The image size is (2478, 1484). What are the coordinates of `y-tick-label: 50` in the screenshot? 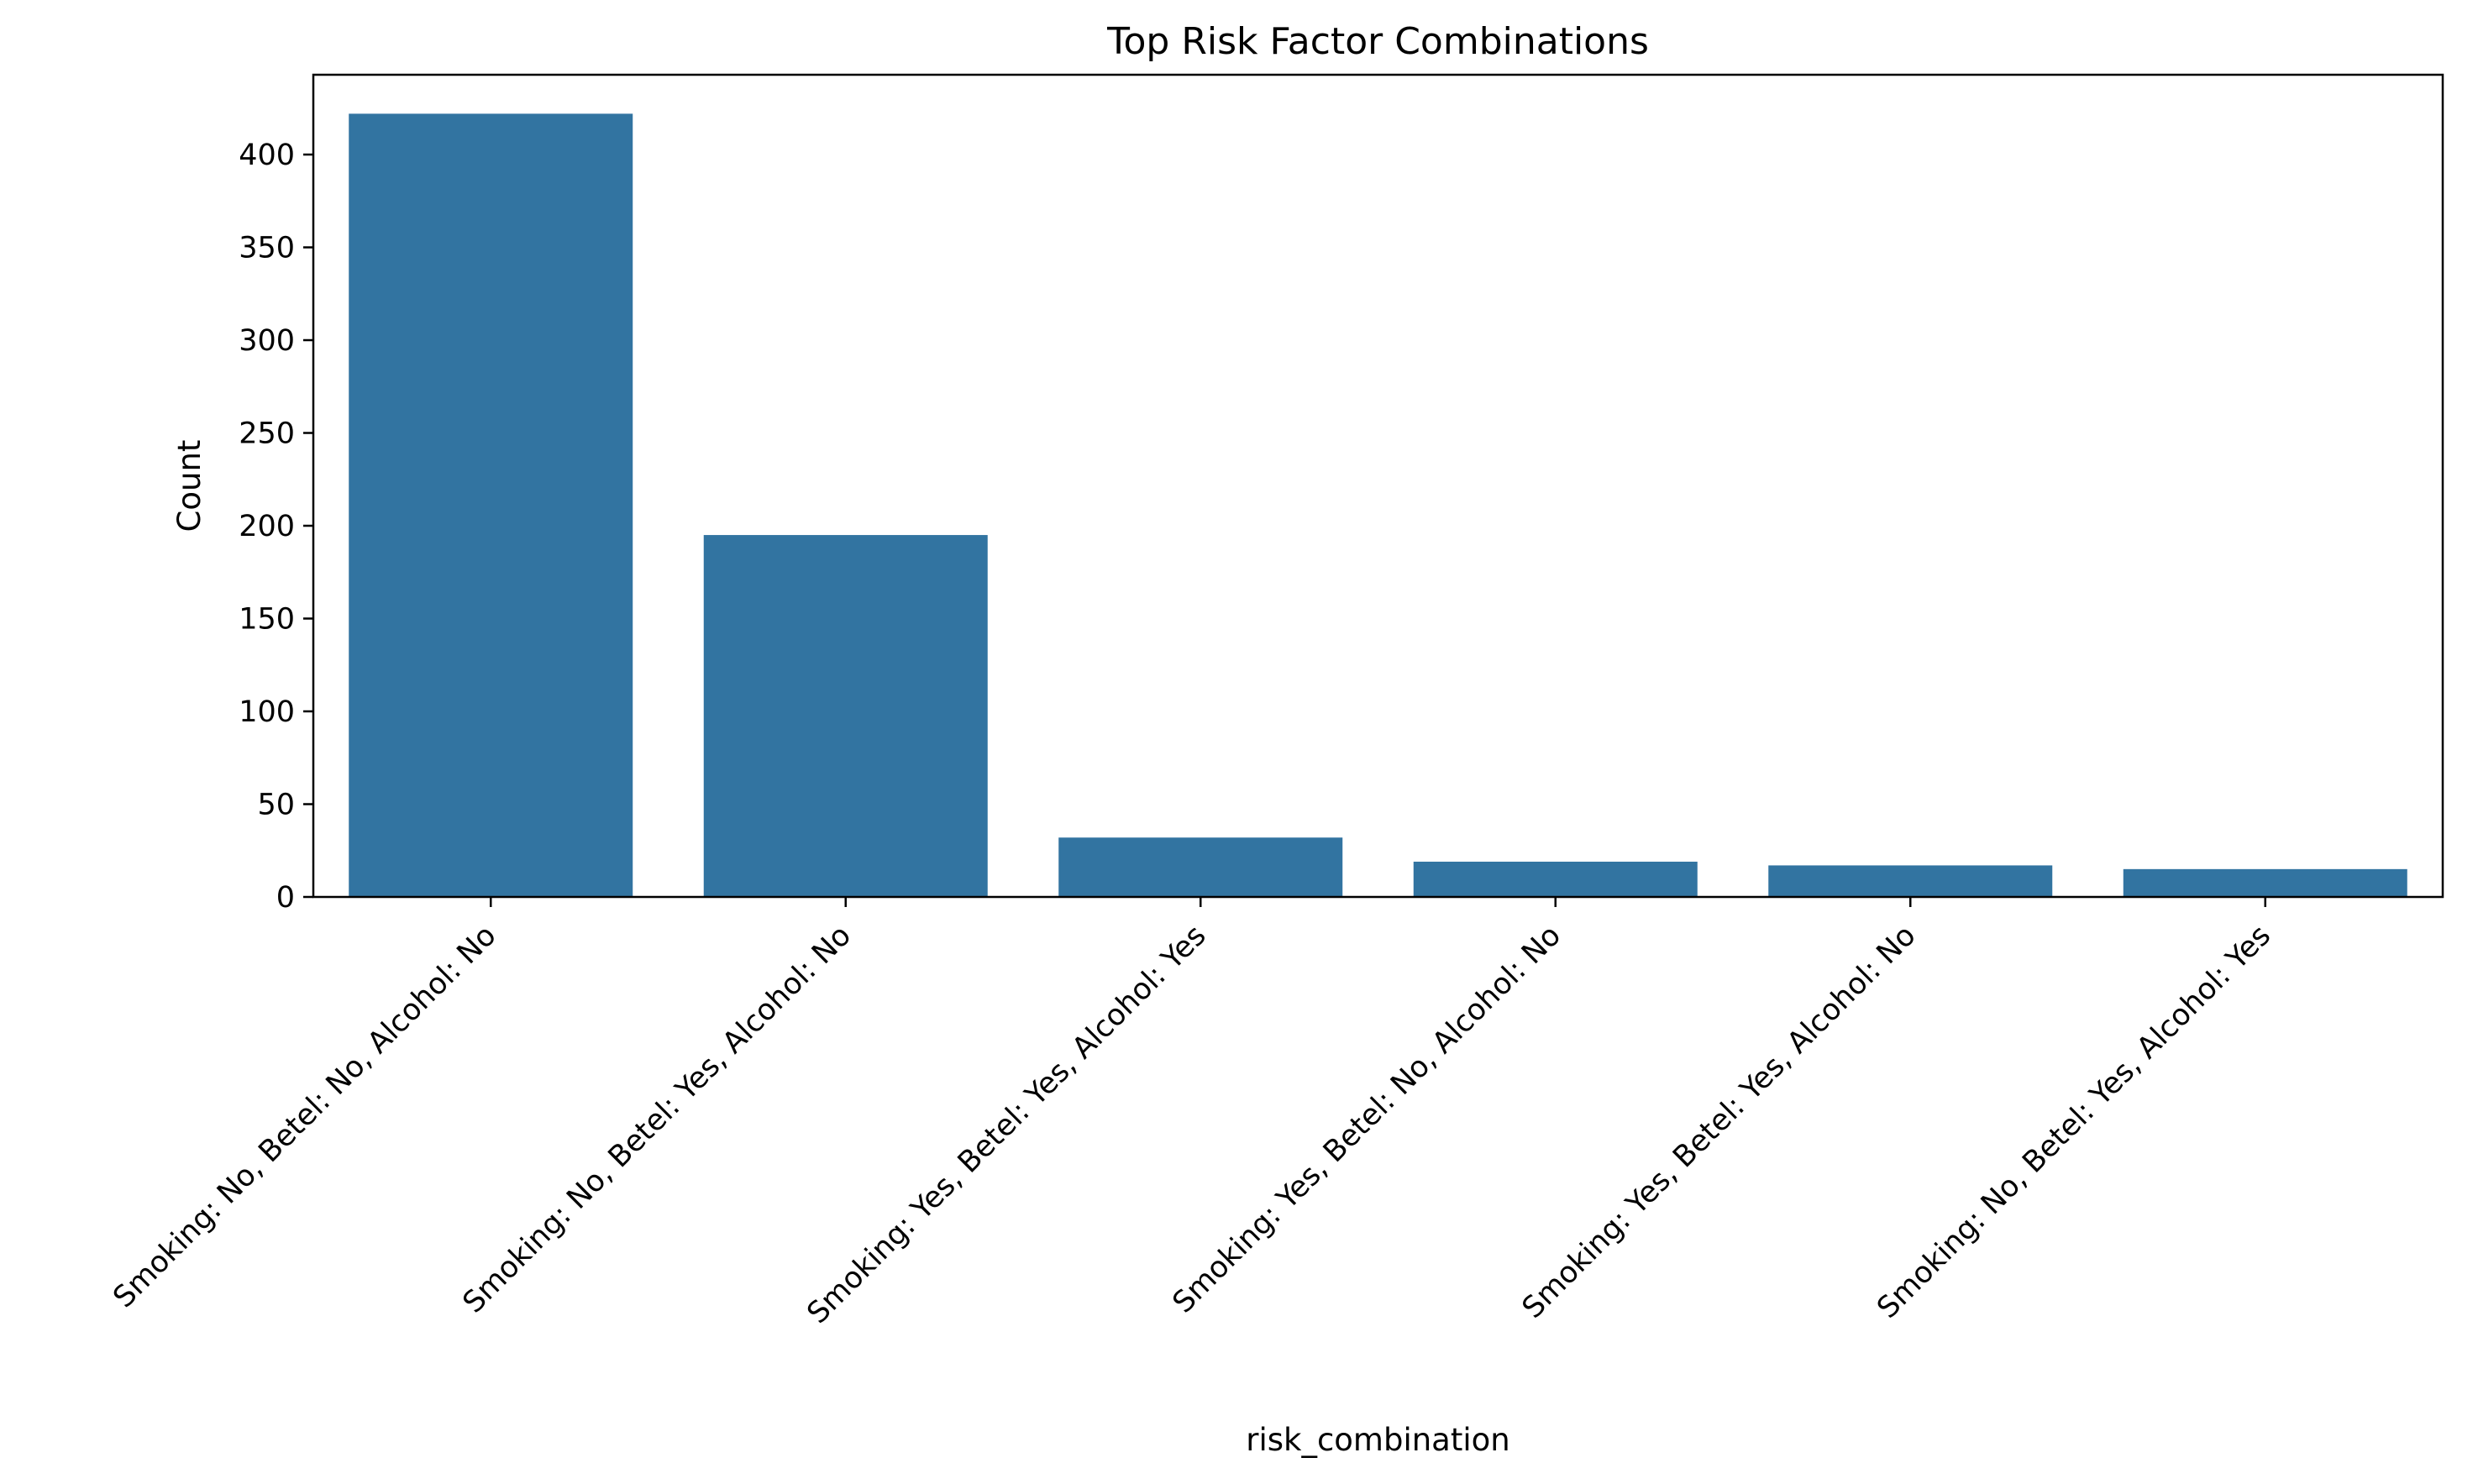 It's located at (276, 806).